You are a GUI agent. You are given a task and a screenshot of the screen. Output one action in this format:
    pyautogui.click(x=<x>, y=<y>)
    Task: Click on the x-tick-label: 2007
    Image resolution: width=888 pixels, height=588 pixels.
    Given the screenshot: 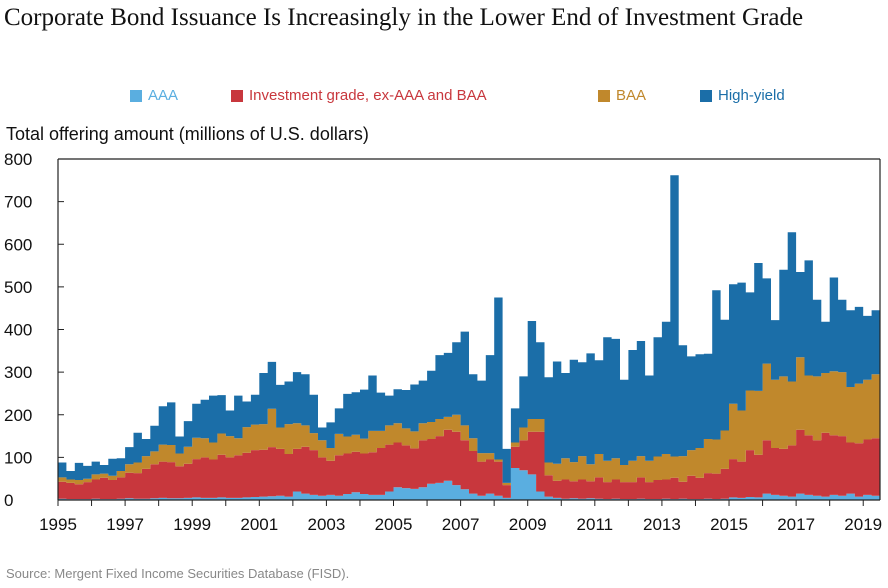 What is the action you would take?
    pyautogui.click(x=461, y=524)
    